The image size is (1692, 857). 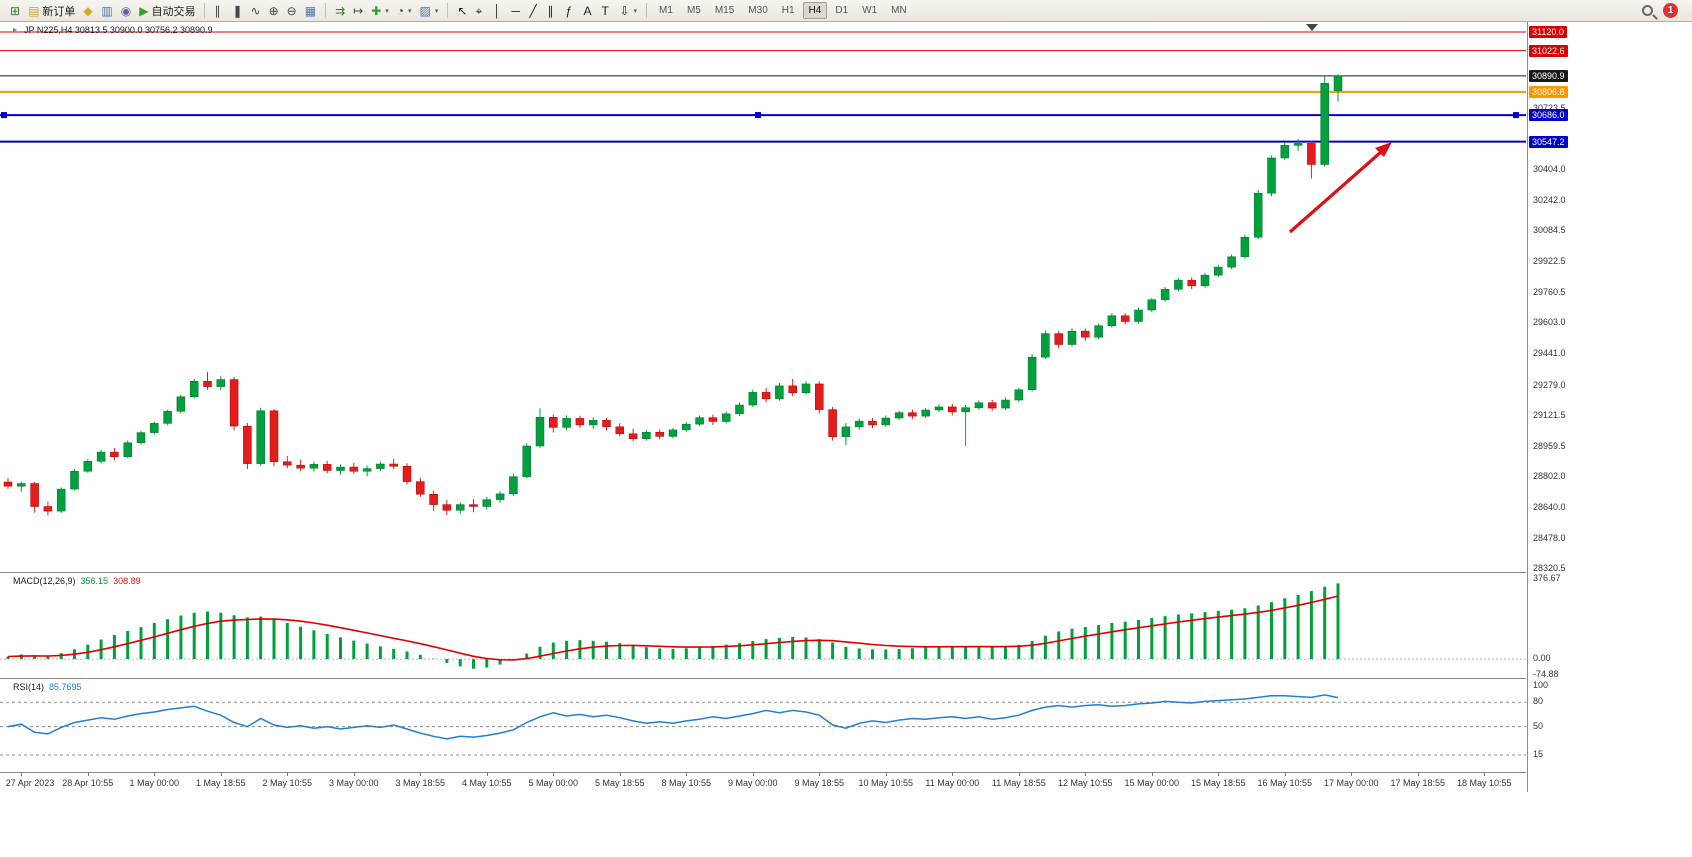 I want to click on timeframe-m15-button: M15, so click(x=724, y=10).